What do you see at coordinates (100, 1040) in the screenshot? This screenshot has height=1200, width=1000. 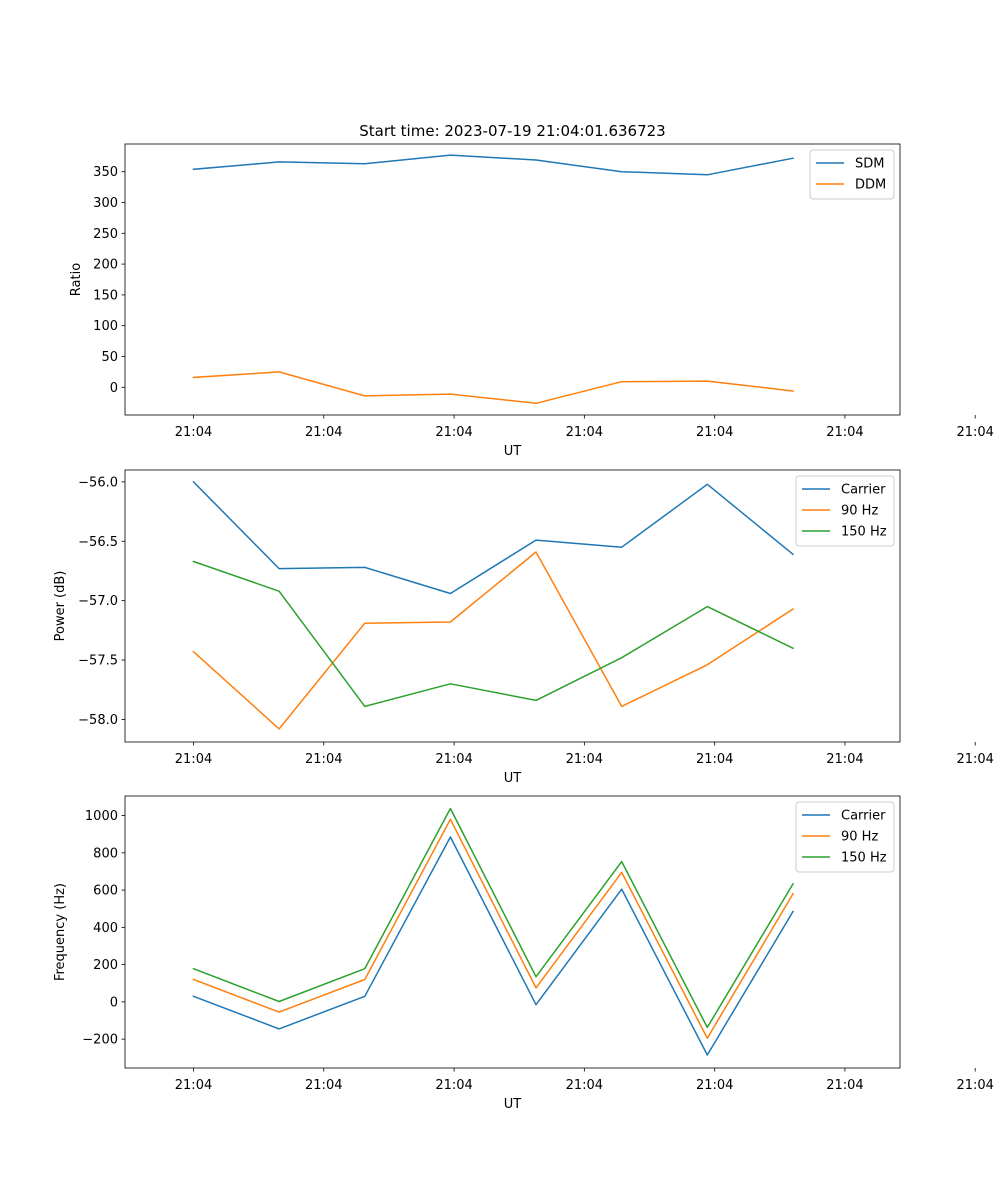 I see `y-tick-label: −200` at bounding box center [100, 1040].